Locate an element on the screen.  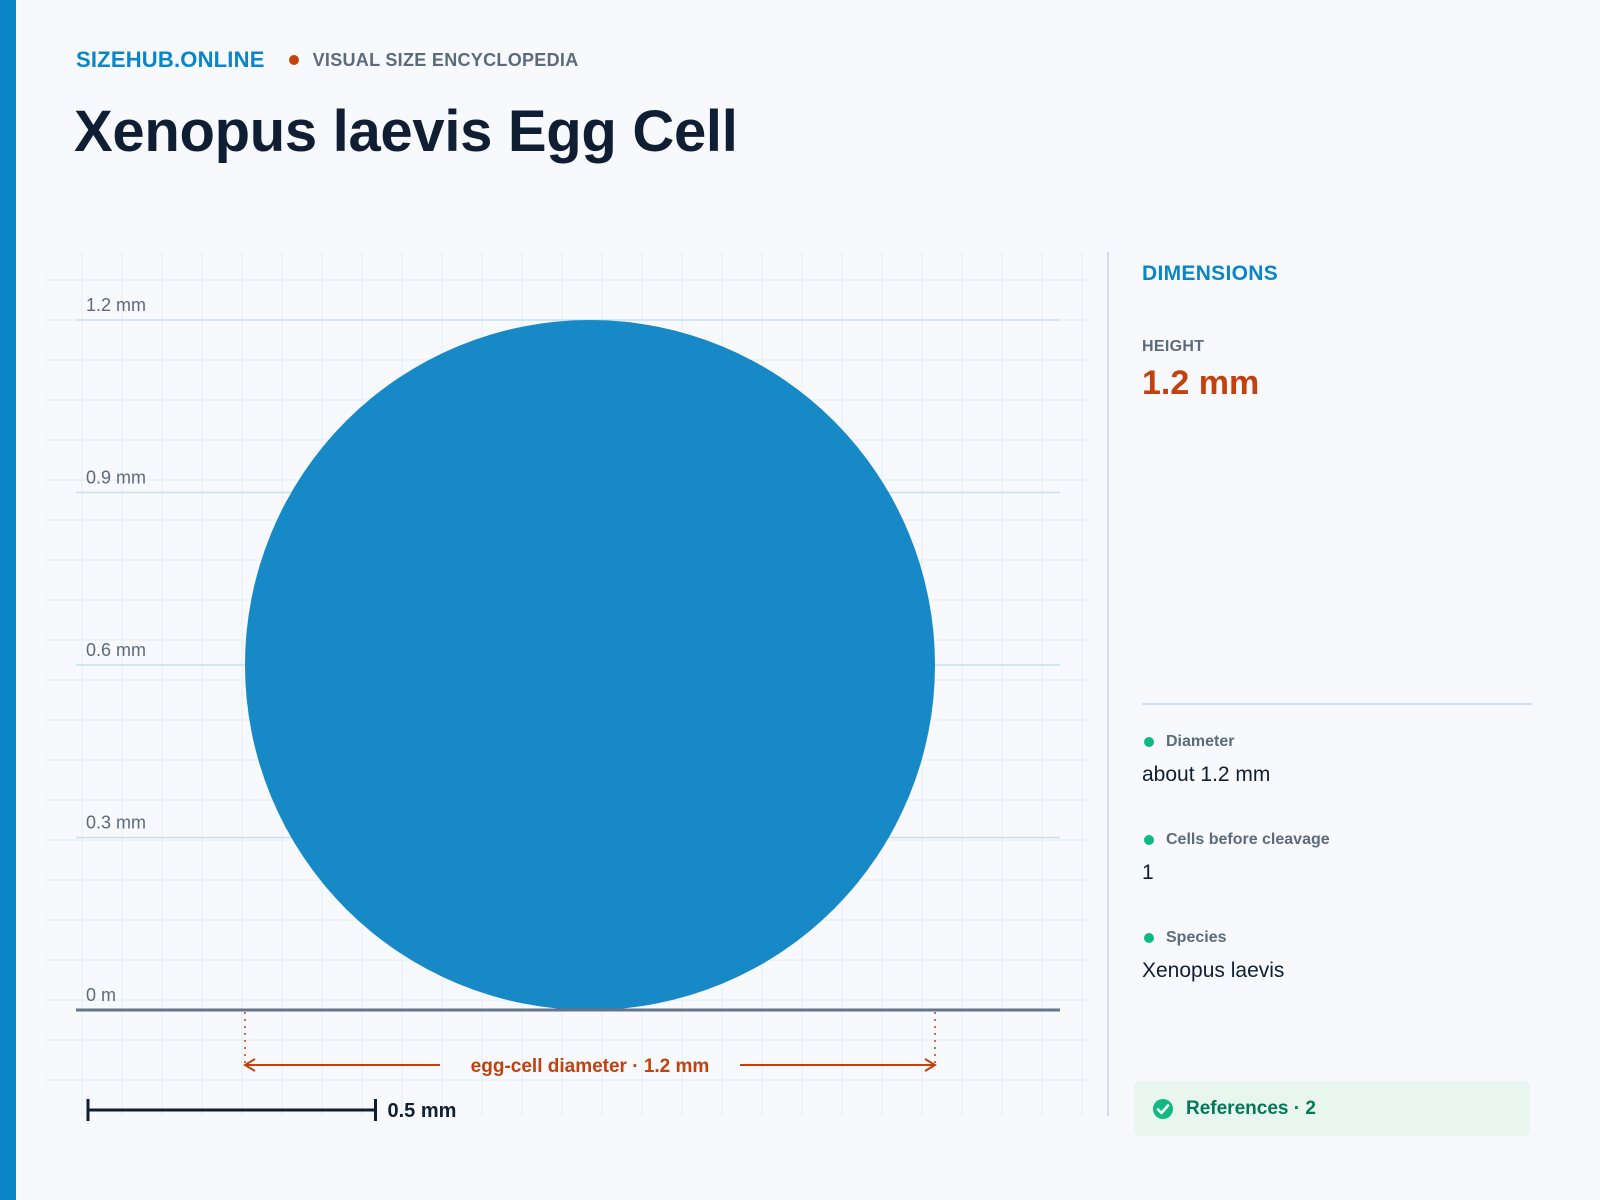
site-brand: SIZEHUB.ONLINE is located at coordinates (170, 59).